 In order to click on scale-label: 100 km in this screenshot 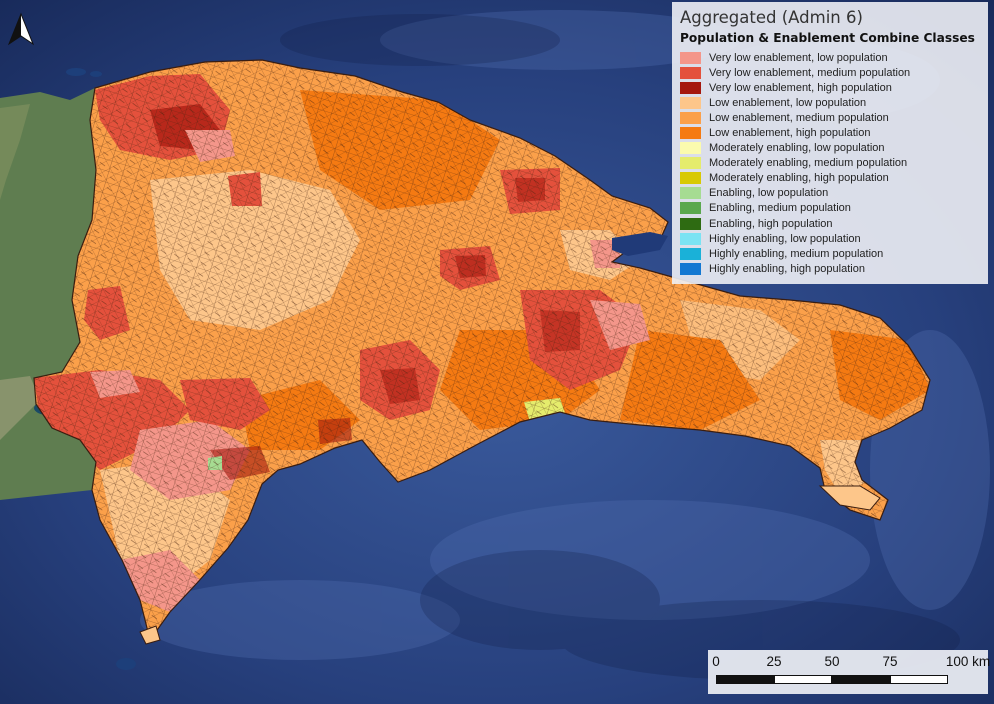, I will do `click(968, 661)`.